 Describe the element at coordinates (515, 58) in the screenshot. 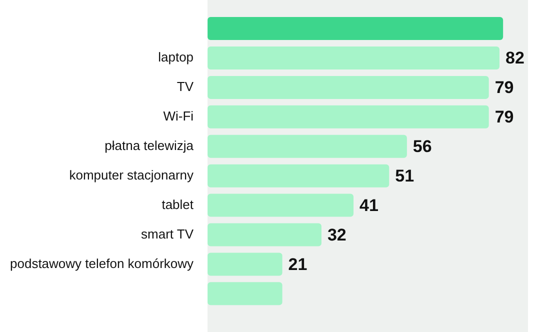

I see `data-label: 82` at that location.